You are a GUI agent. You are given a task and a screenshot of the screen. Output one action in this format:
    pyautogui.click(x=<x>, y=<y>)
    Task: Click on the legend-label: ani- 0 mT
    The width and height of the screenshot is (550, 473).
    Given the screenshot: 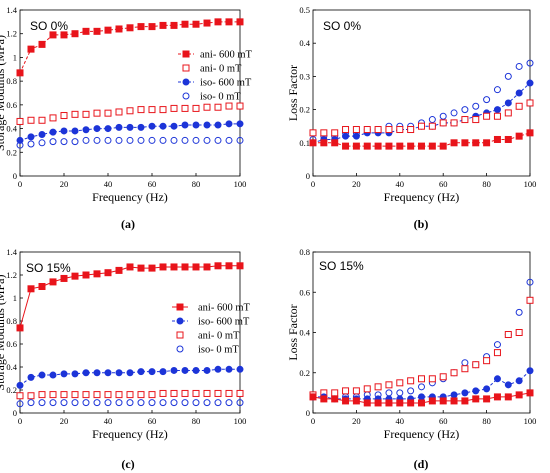 What is the action you would take?
    pyautogui.click(x=221, y=69)
    